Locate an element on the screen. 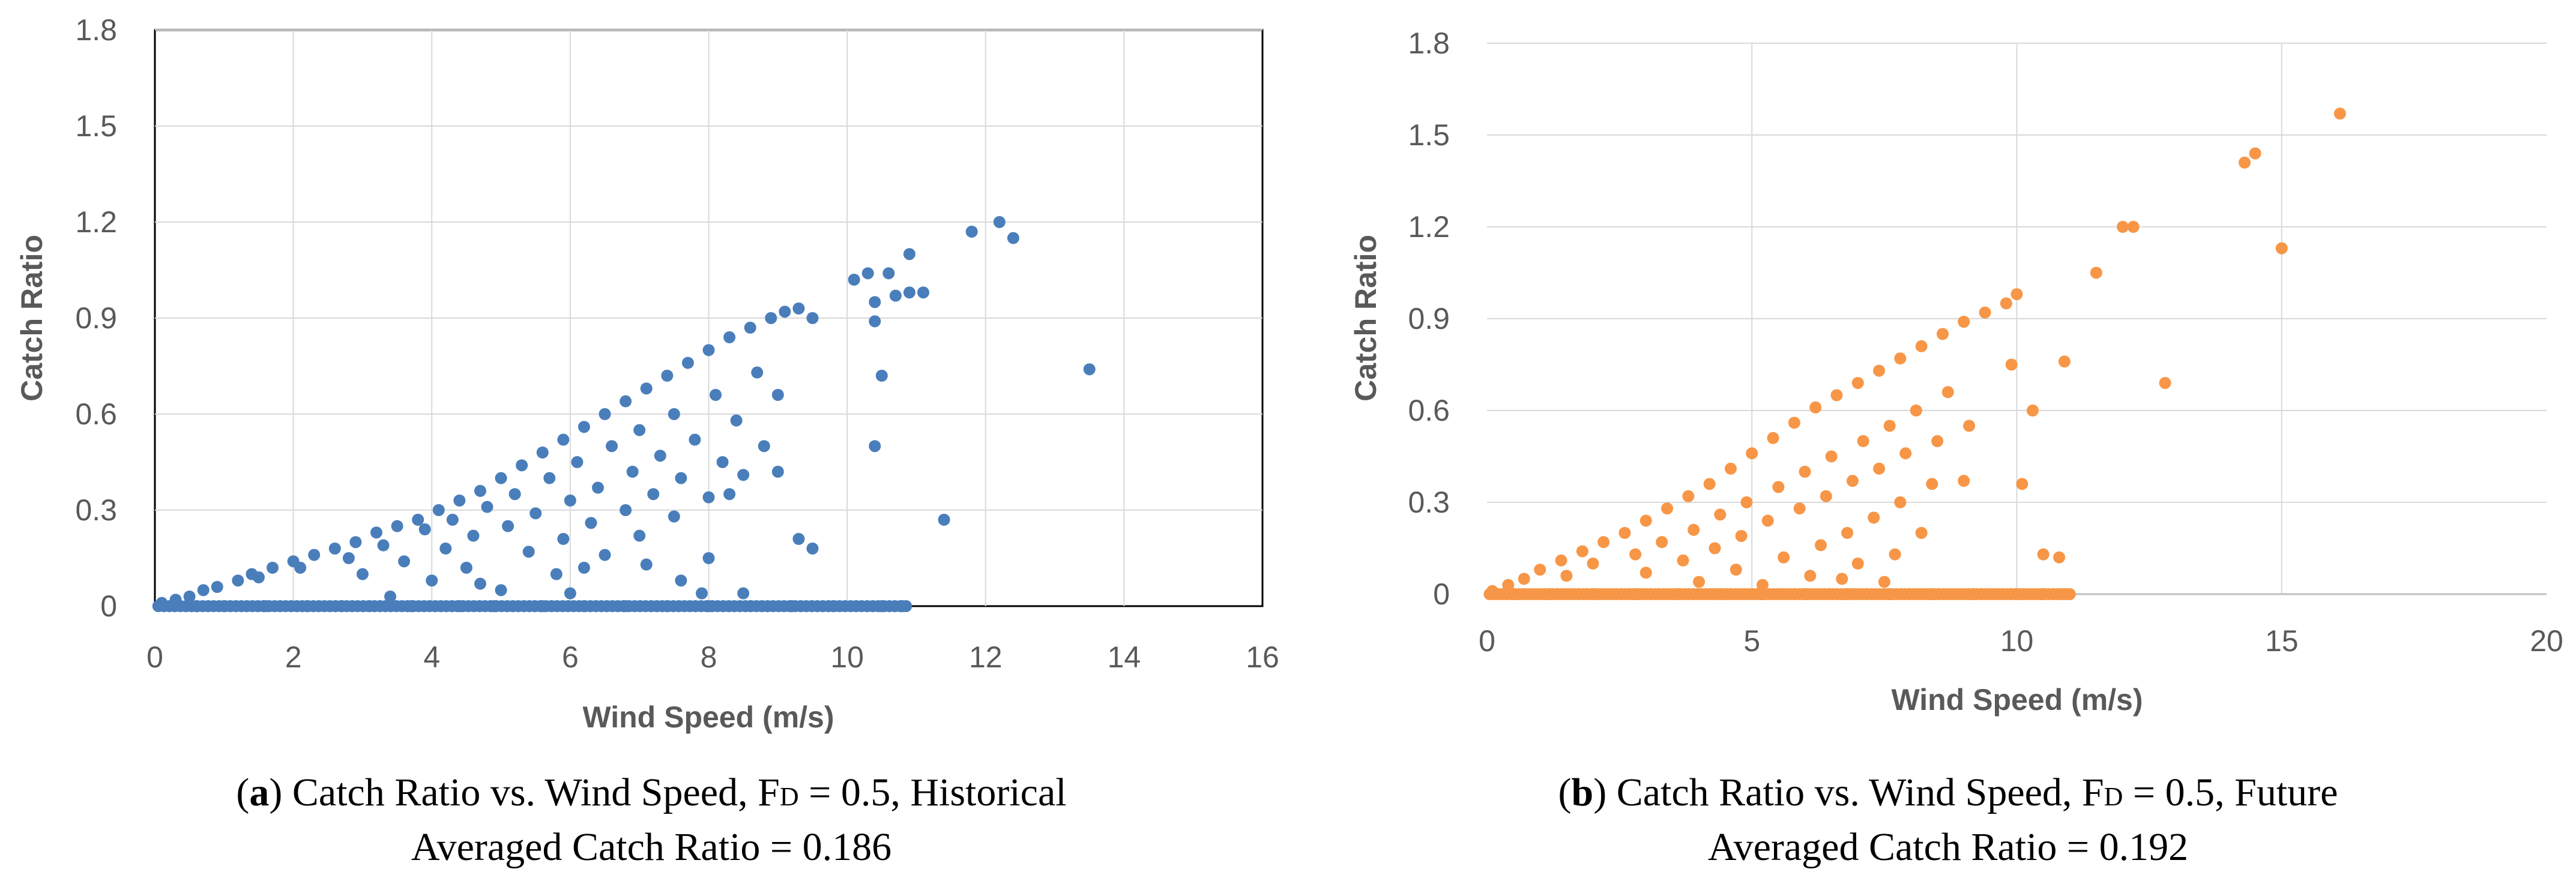 This screenshot has width=2576, height=893. chart-a-y-axis-label: Catch Ratio is located at coordinates (32, 318).